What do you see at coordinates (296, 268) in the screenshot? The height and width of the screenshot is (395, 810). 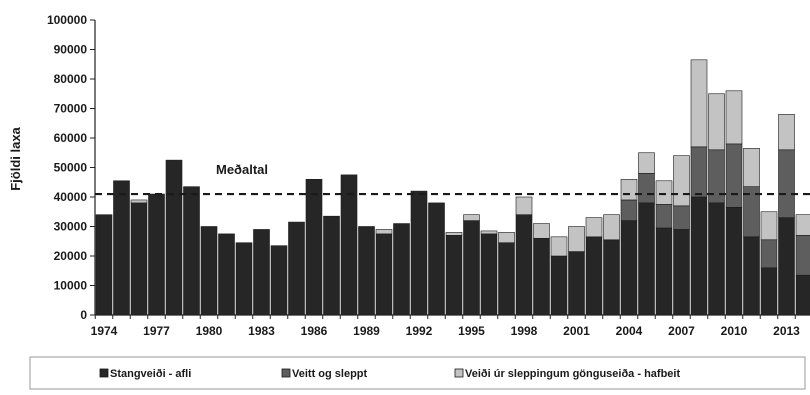 I see `bar-segment-stangveidi-1985` at bounding box center [296, 268].